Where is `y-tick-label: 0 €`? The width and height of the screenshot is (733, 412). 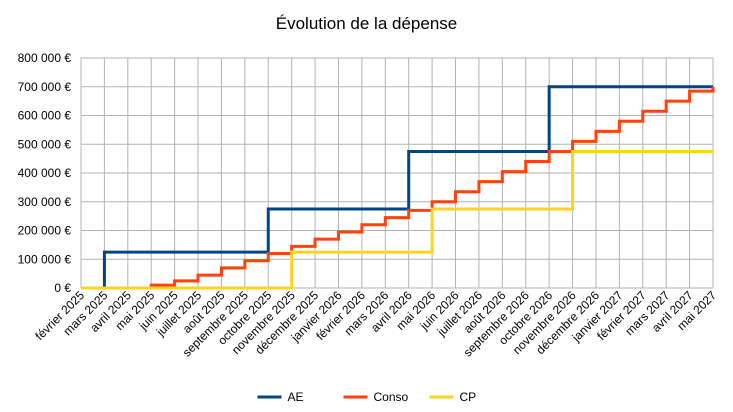 y-tick-label: 0 € is located at coordinates (62, 288).